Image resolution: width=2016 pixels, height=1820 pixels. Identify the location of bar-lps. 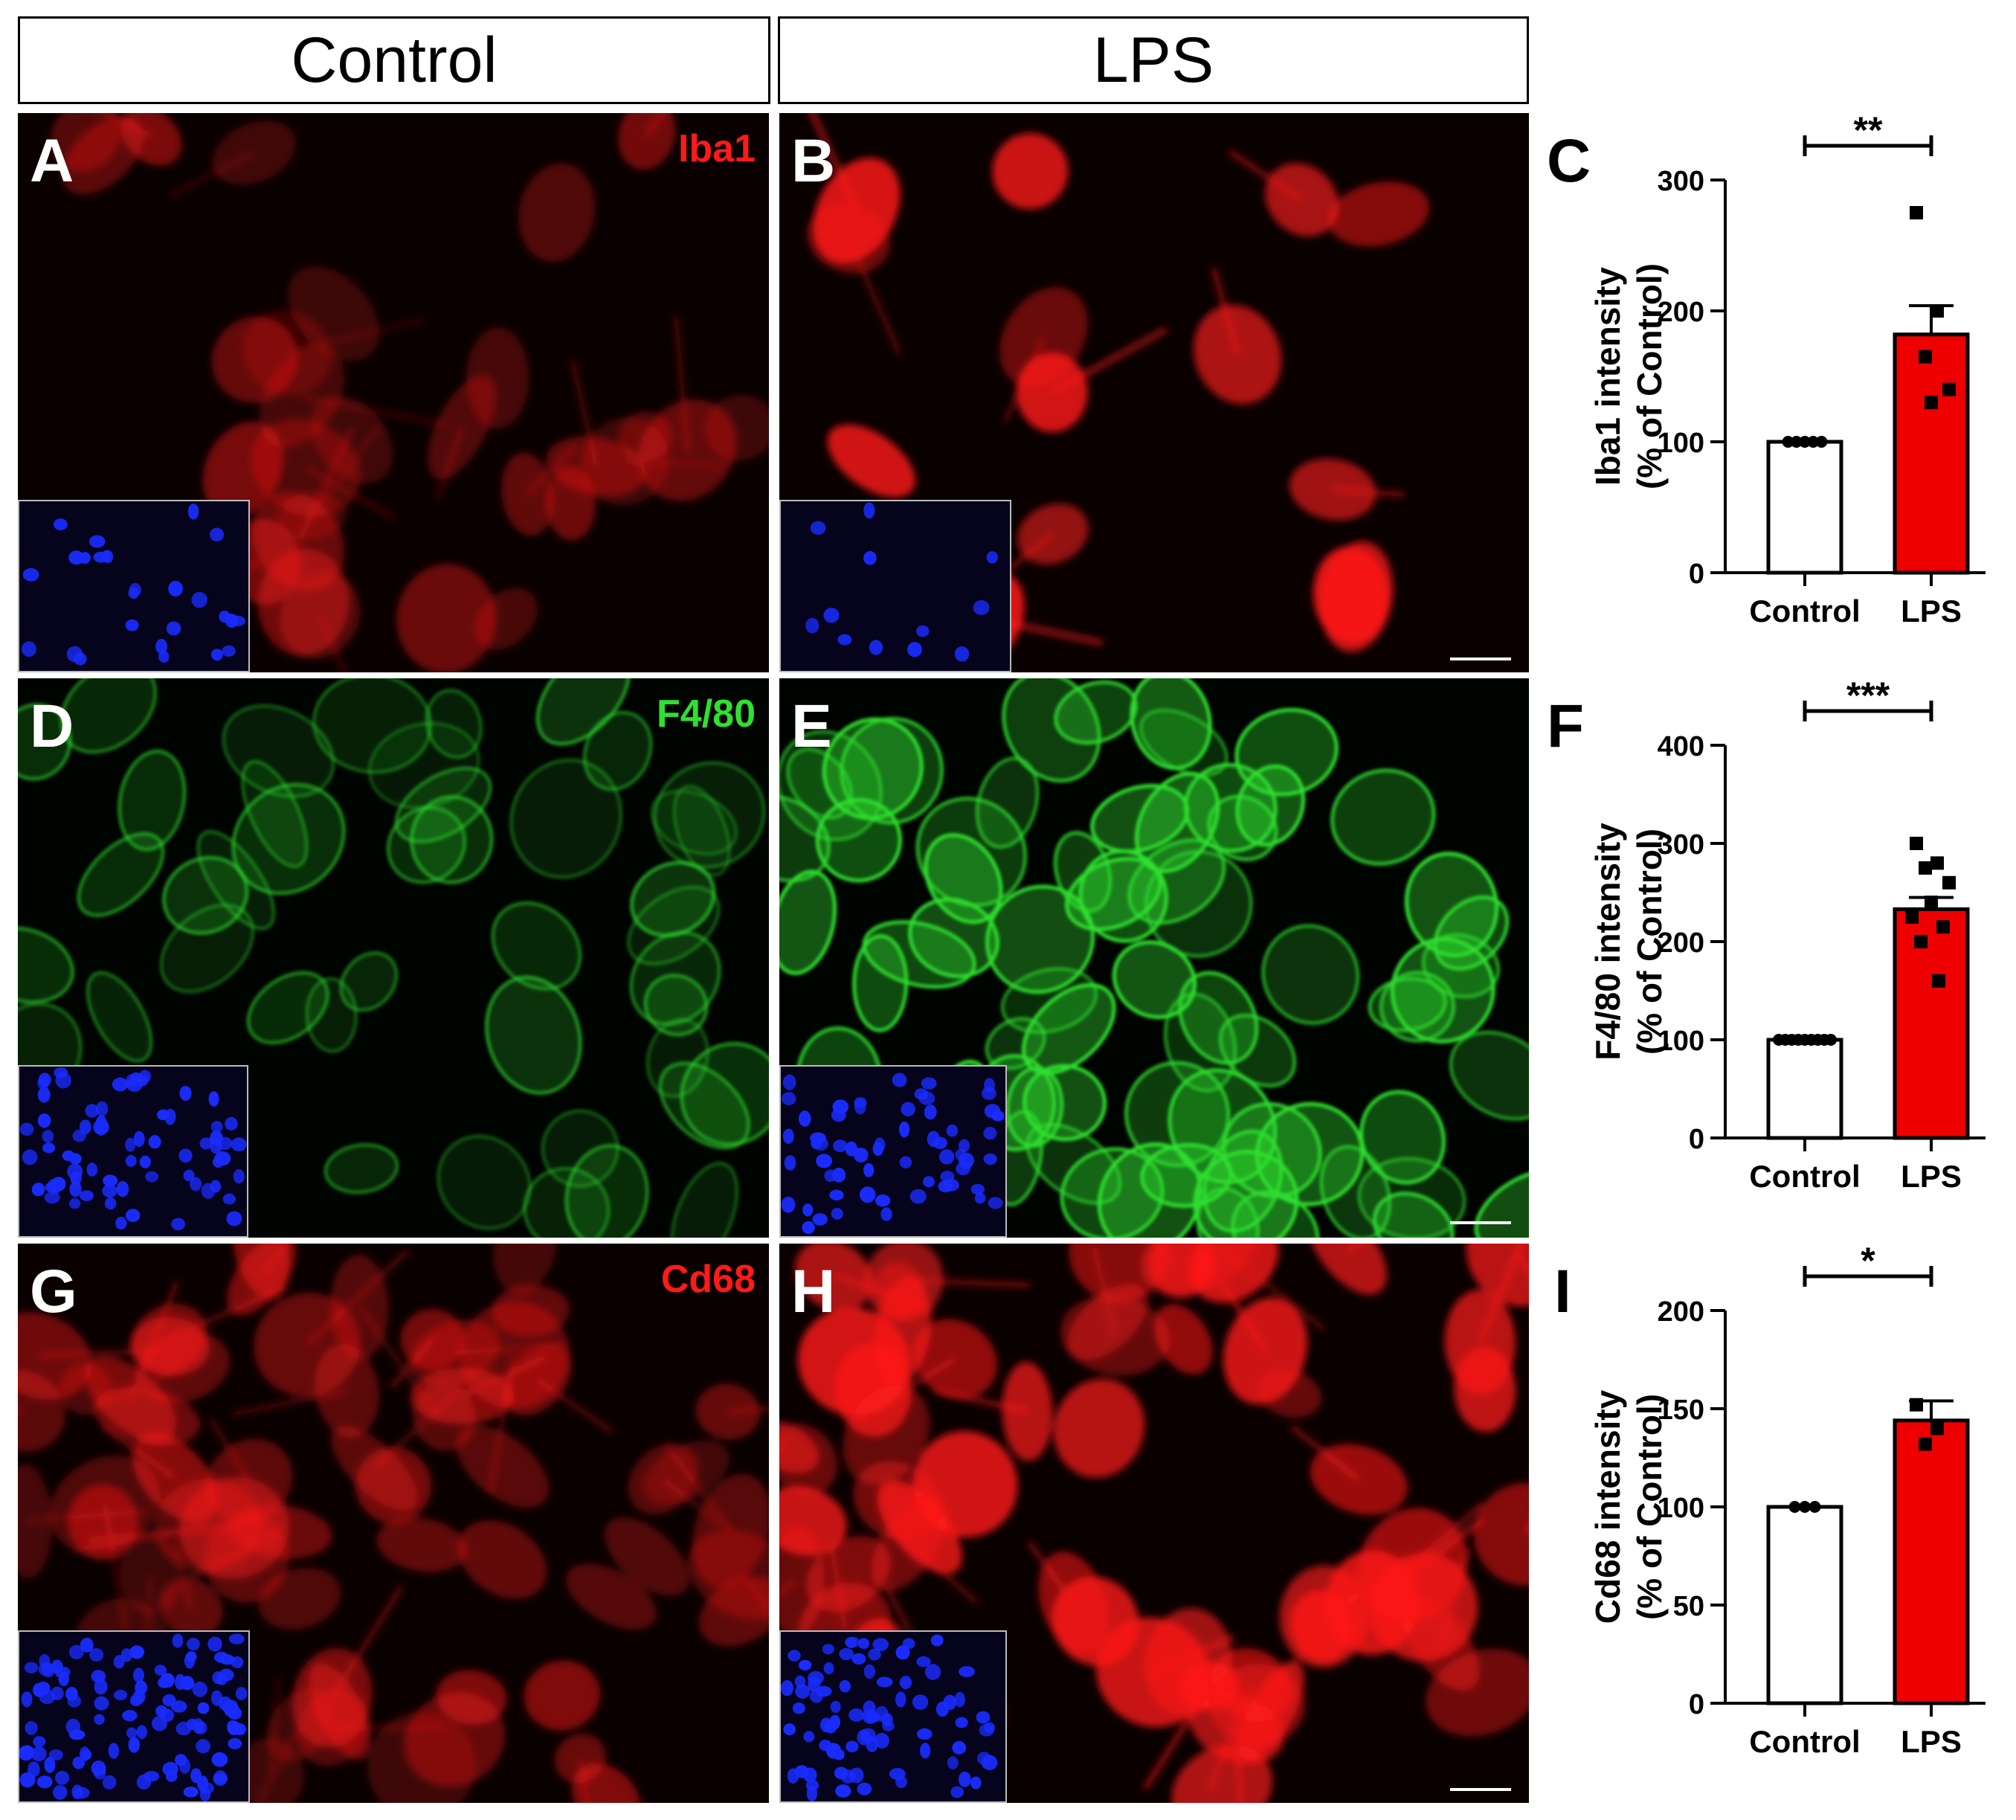
(1931, 1562).